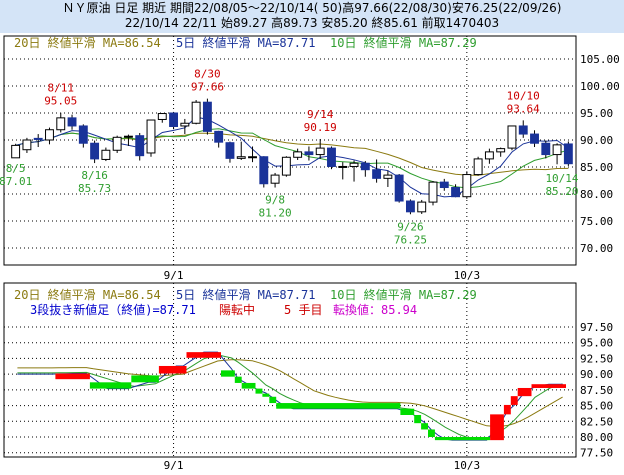 This screenshot has width=624, height=475. Describe the element at coordinates (245, 42) in the screenshot. I see `main-legend-item: 5日 終値平滑 MA=87.71` at that location.